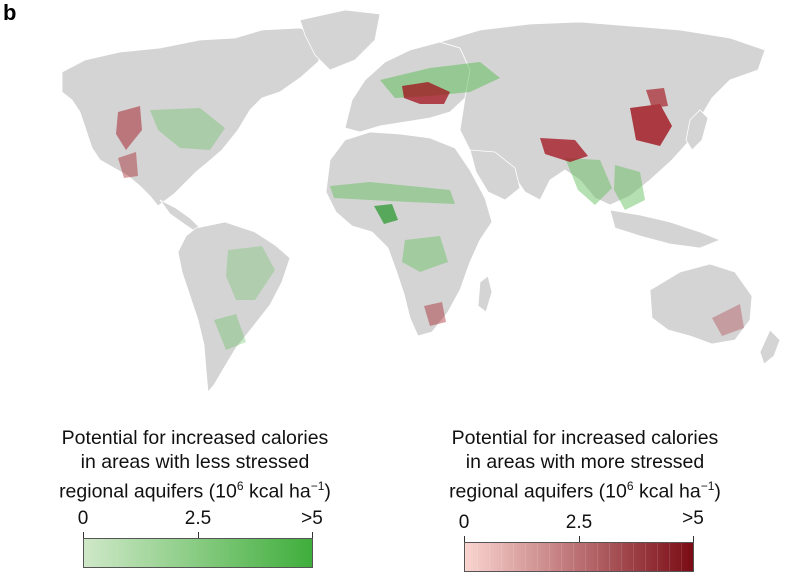 Image resolution: width=800 pixels, height=581 pixels. Describe the element at coordinates (770, 347) in the screenshot. I see `new-zealand` at that location.